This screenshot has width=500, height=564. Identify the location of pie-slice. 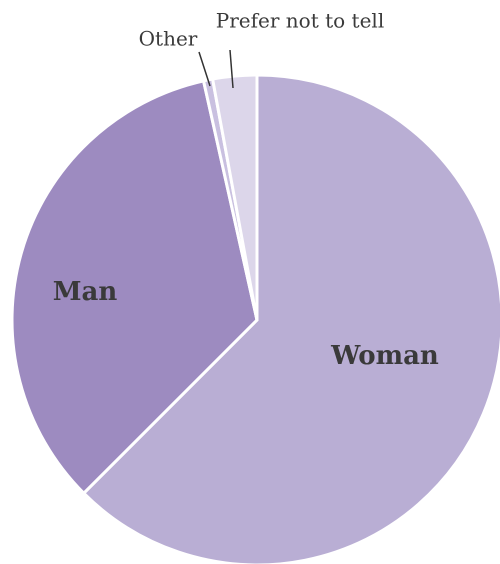
(235, 197).